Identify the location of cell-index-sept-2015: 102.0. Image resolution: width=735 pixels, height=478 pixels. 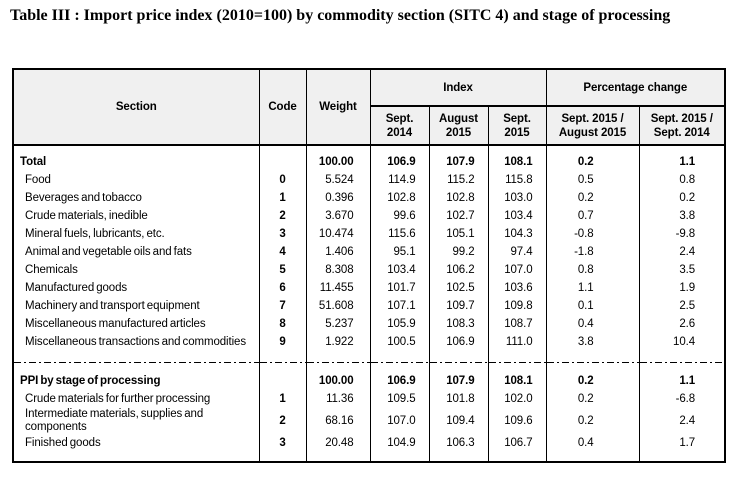
(517, 399).